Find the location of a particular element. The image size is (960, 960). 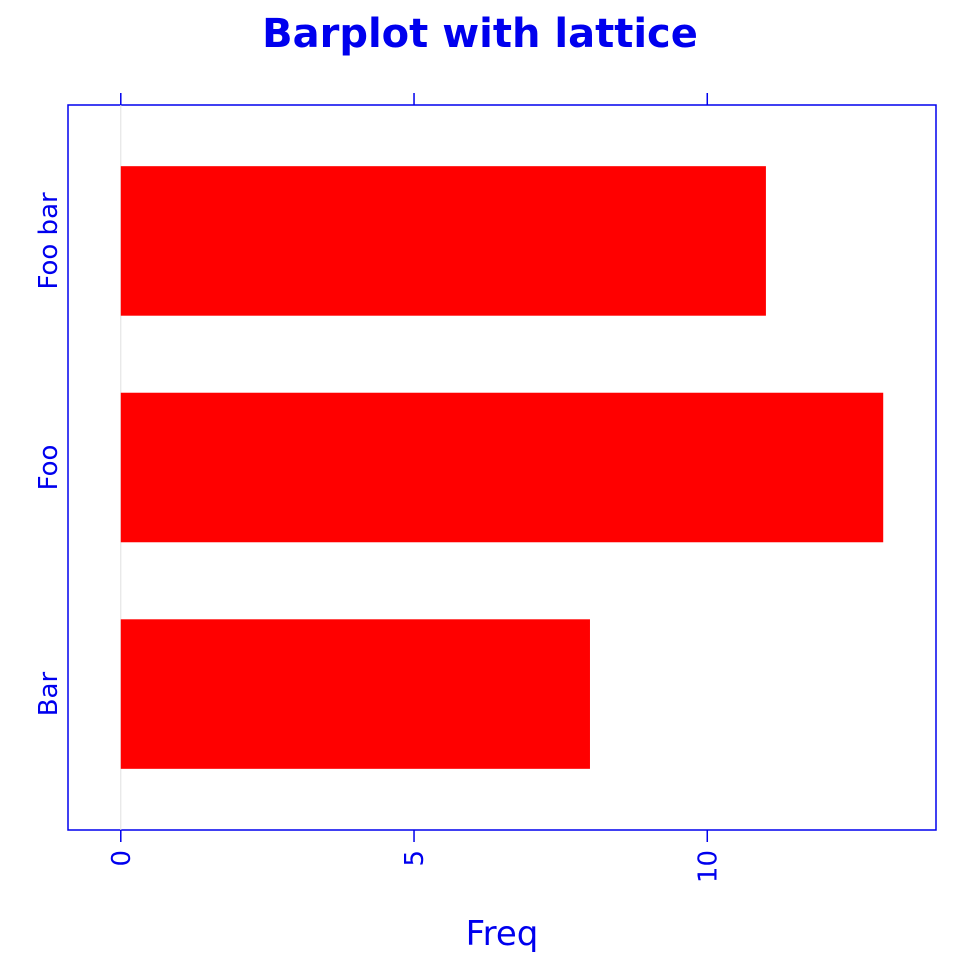

x-tick-label: 10 is located at coordinates (708, 866).